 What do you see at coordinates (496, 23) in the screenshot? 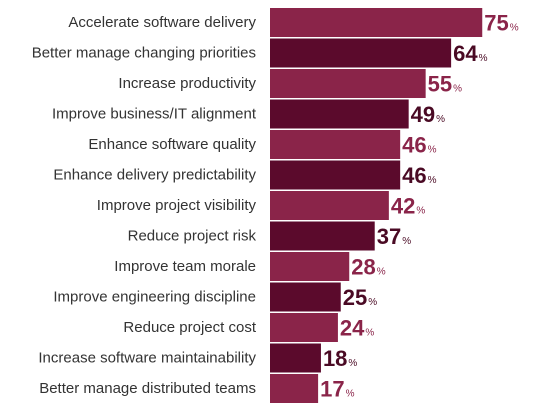
I see `value-number-0: 75` at bounding box center [496, 23].